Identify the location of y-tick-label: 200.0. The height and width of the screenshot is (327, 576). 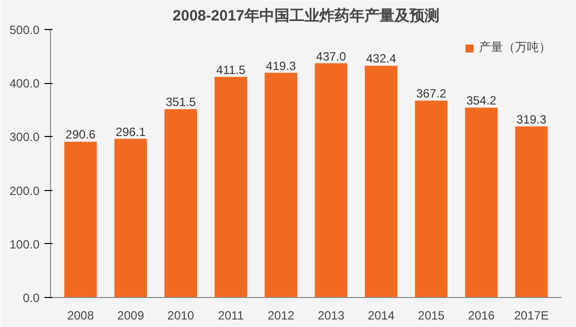
(24, 191).